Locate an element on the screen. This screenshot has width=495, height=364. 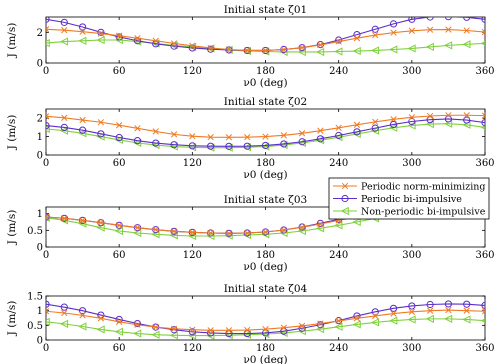
x-tick-label: 0 is located at coordinates (46, 71).